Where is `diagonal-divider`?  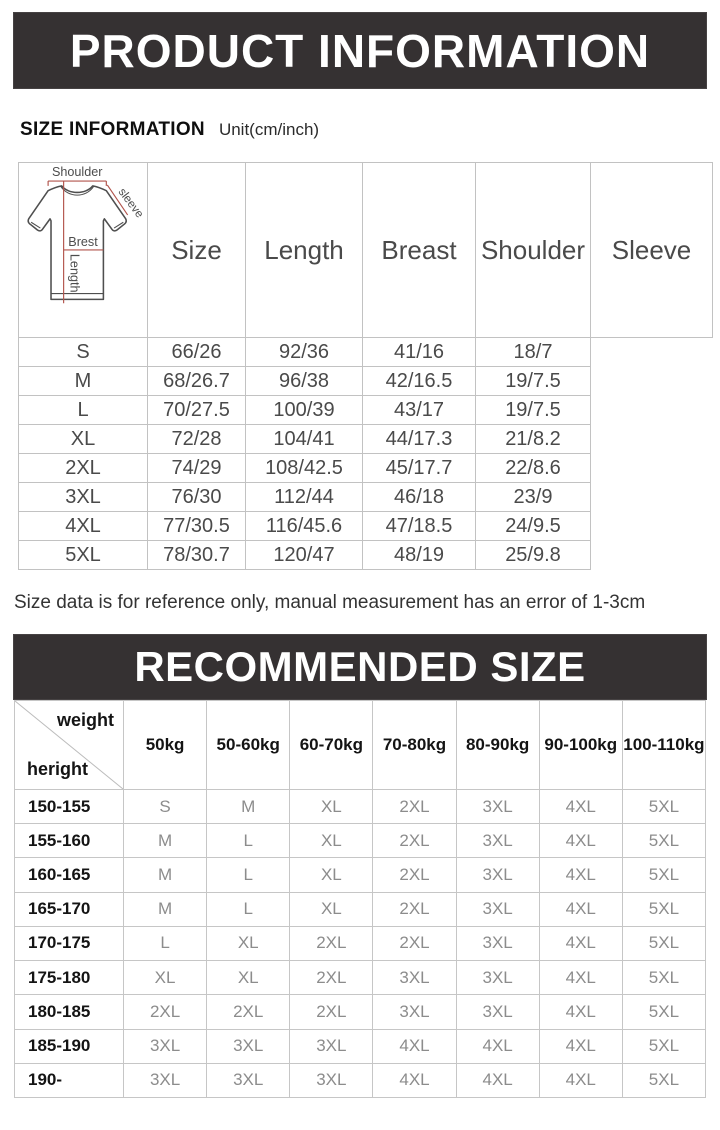
diagonal-divider is located at coordinates (69, 745).